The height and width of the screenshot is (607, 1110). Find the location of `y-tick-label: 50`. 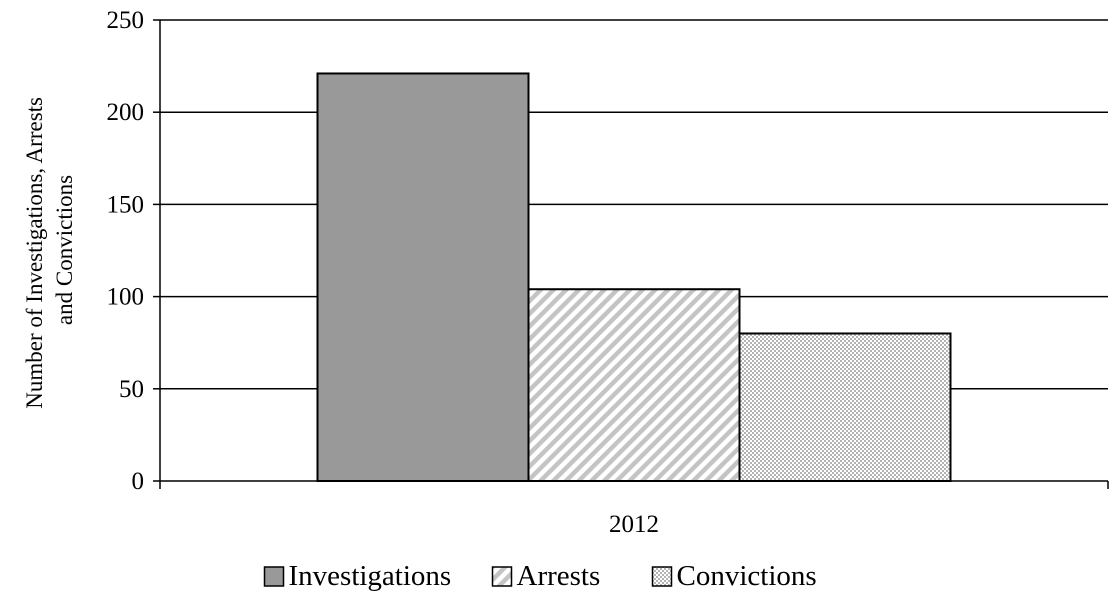

y-tick-label: 50 is located at coordinates (131, 389).